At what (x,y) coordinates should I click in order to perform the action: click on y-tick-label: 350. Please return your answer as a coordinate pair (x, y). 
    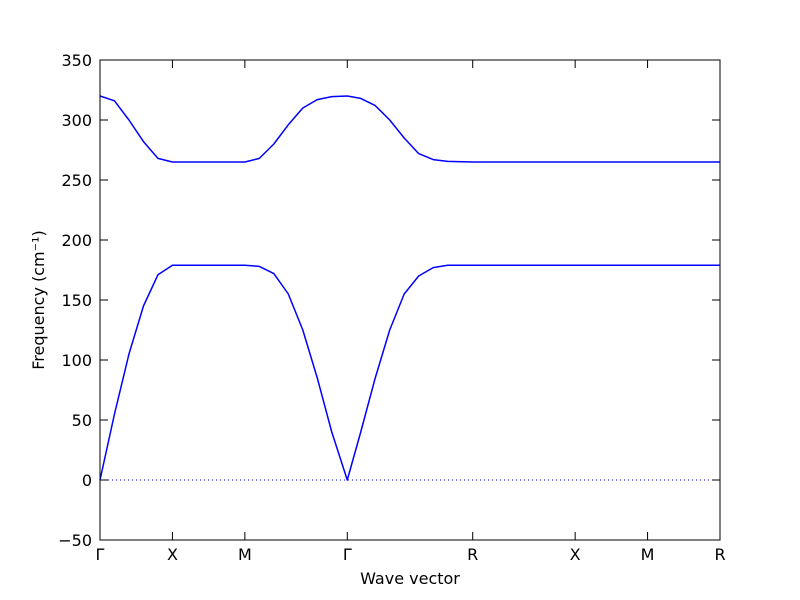
    Looking at the image, I should click on (76, 60).